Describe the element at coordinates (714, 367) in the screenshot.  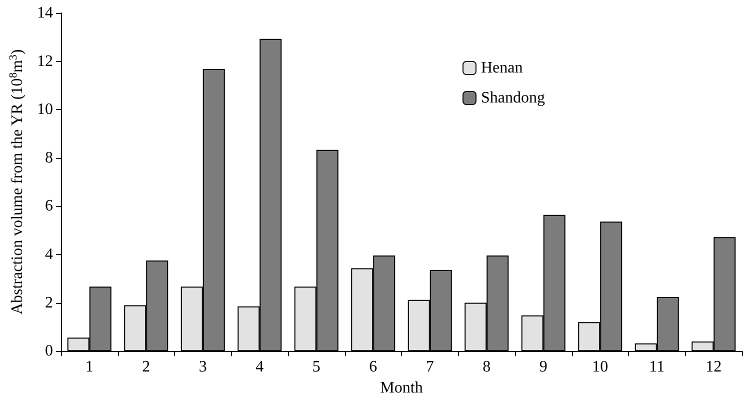
I see `x-tick-label: 12` at that location.